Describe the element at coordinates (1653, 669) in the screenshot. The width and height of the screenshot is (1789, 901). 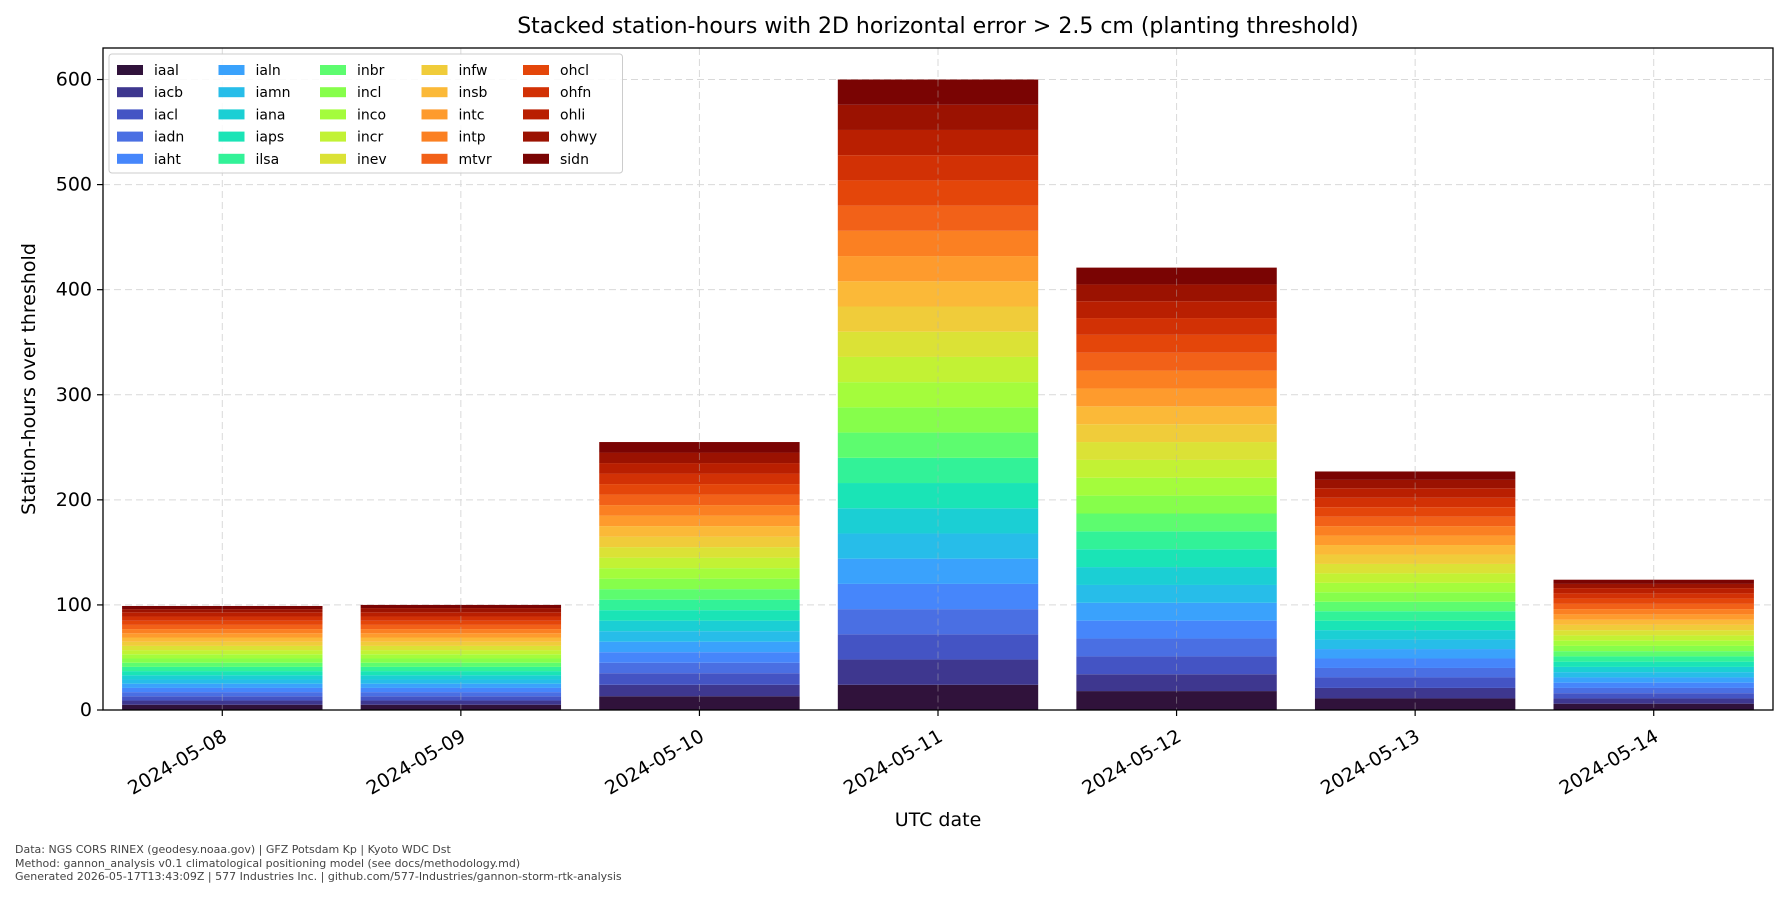
I see `bar-segment-iana` at that location.